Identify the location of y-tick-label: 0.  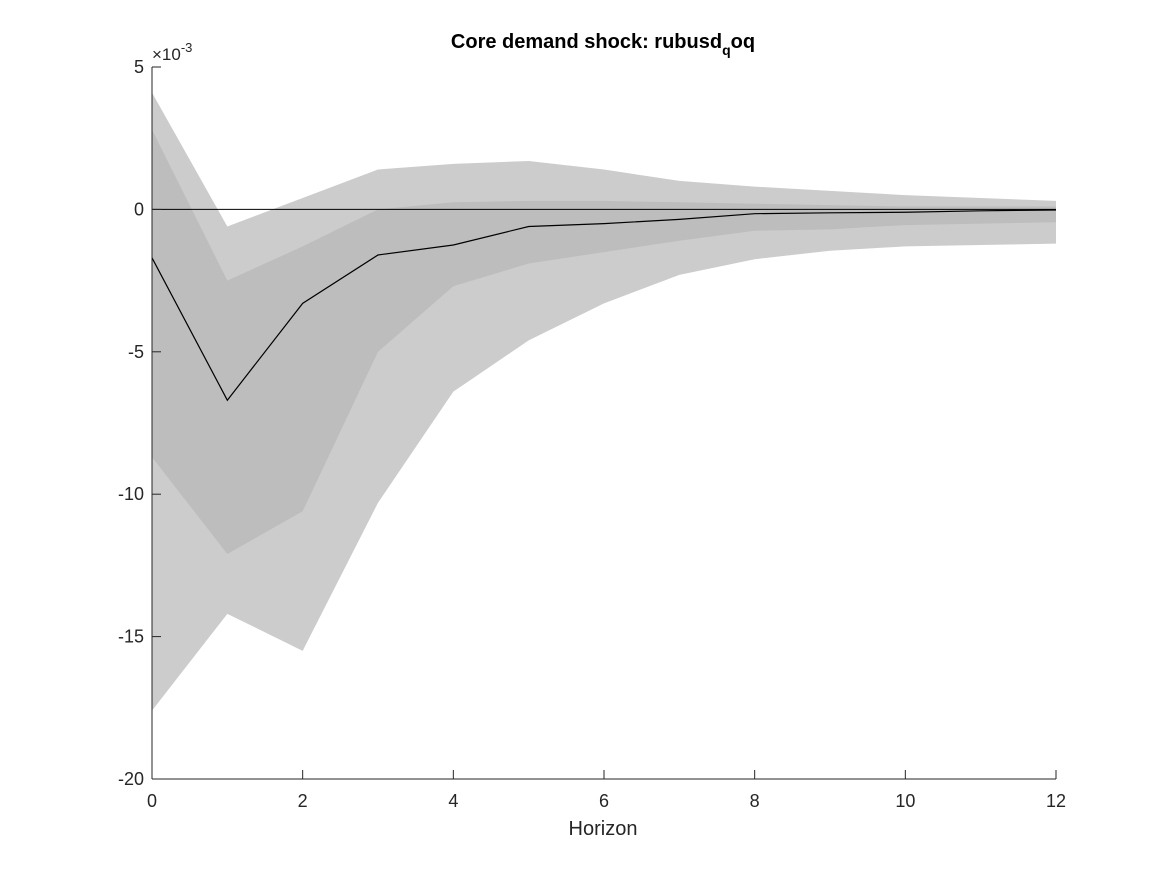
(139, 209).